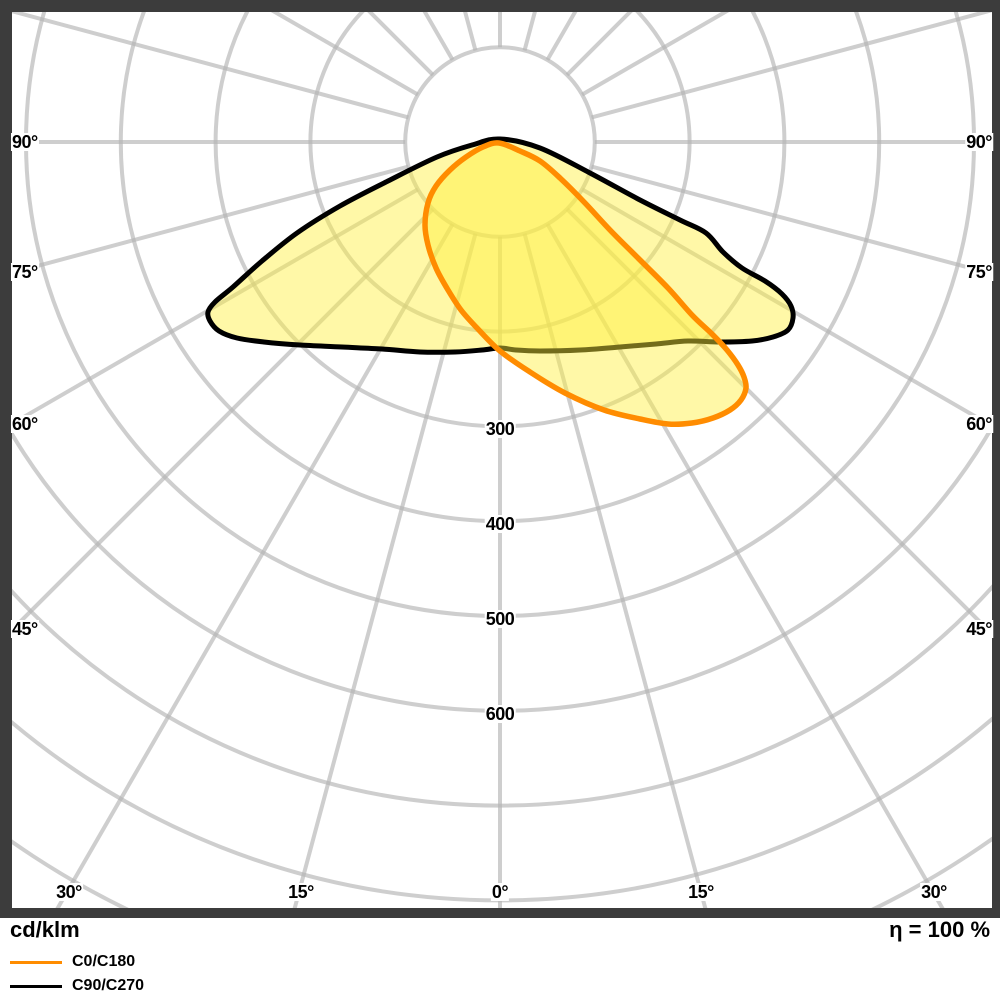 Image resolution: width=1000 pixels, height=1000 pixels. I want to click on legend-item-1: C90/C270, so click(77, 986).